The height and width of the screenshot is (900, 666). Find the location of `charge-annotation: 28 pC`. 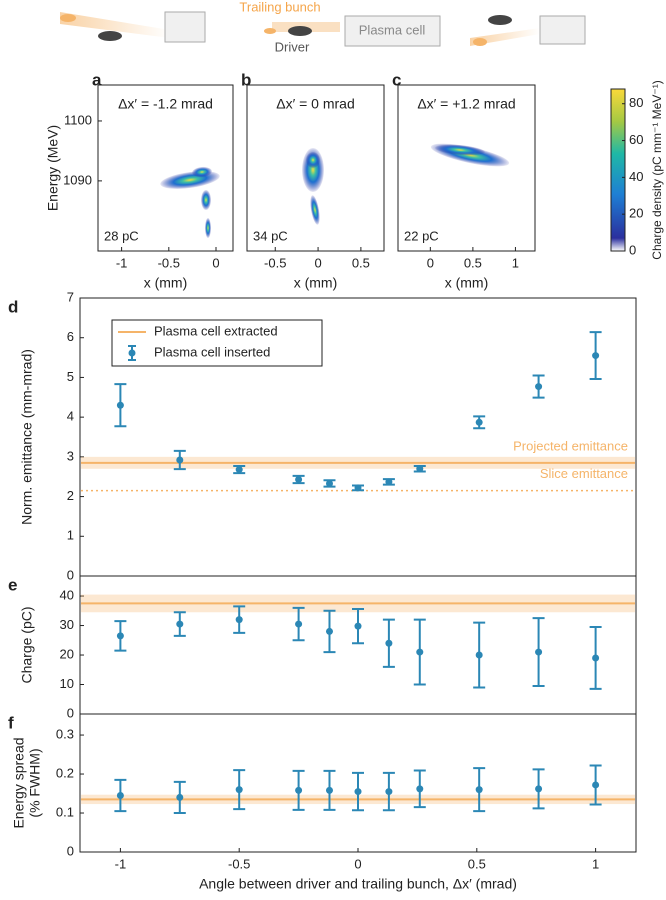

charge-annotation: 28 pC is located at coordinates (121, 235).